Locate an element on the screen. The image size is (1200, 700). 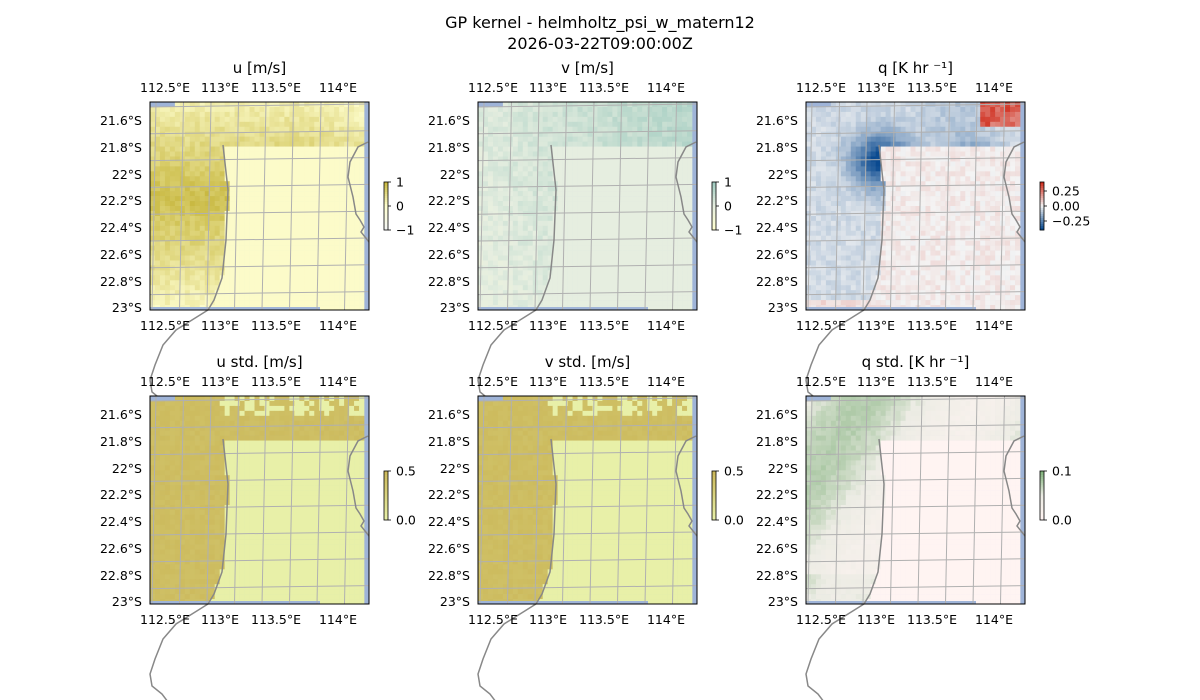
grid-lat is located at coordinates (259, 212).